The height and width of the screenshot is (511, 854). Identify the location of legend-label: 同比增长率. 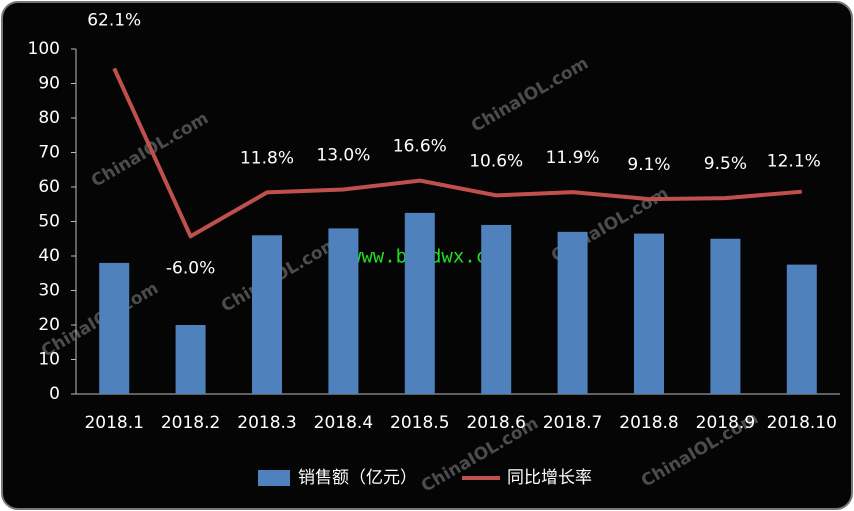
(549, 478).